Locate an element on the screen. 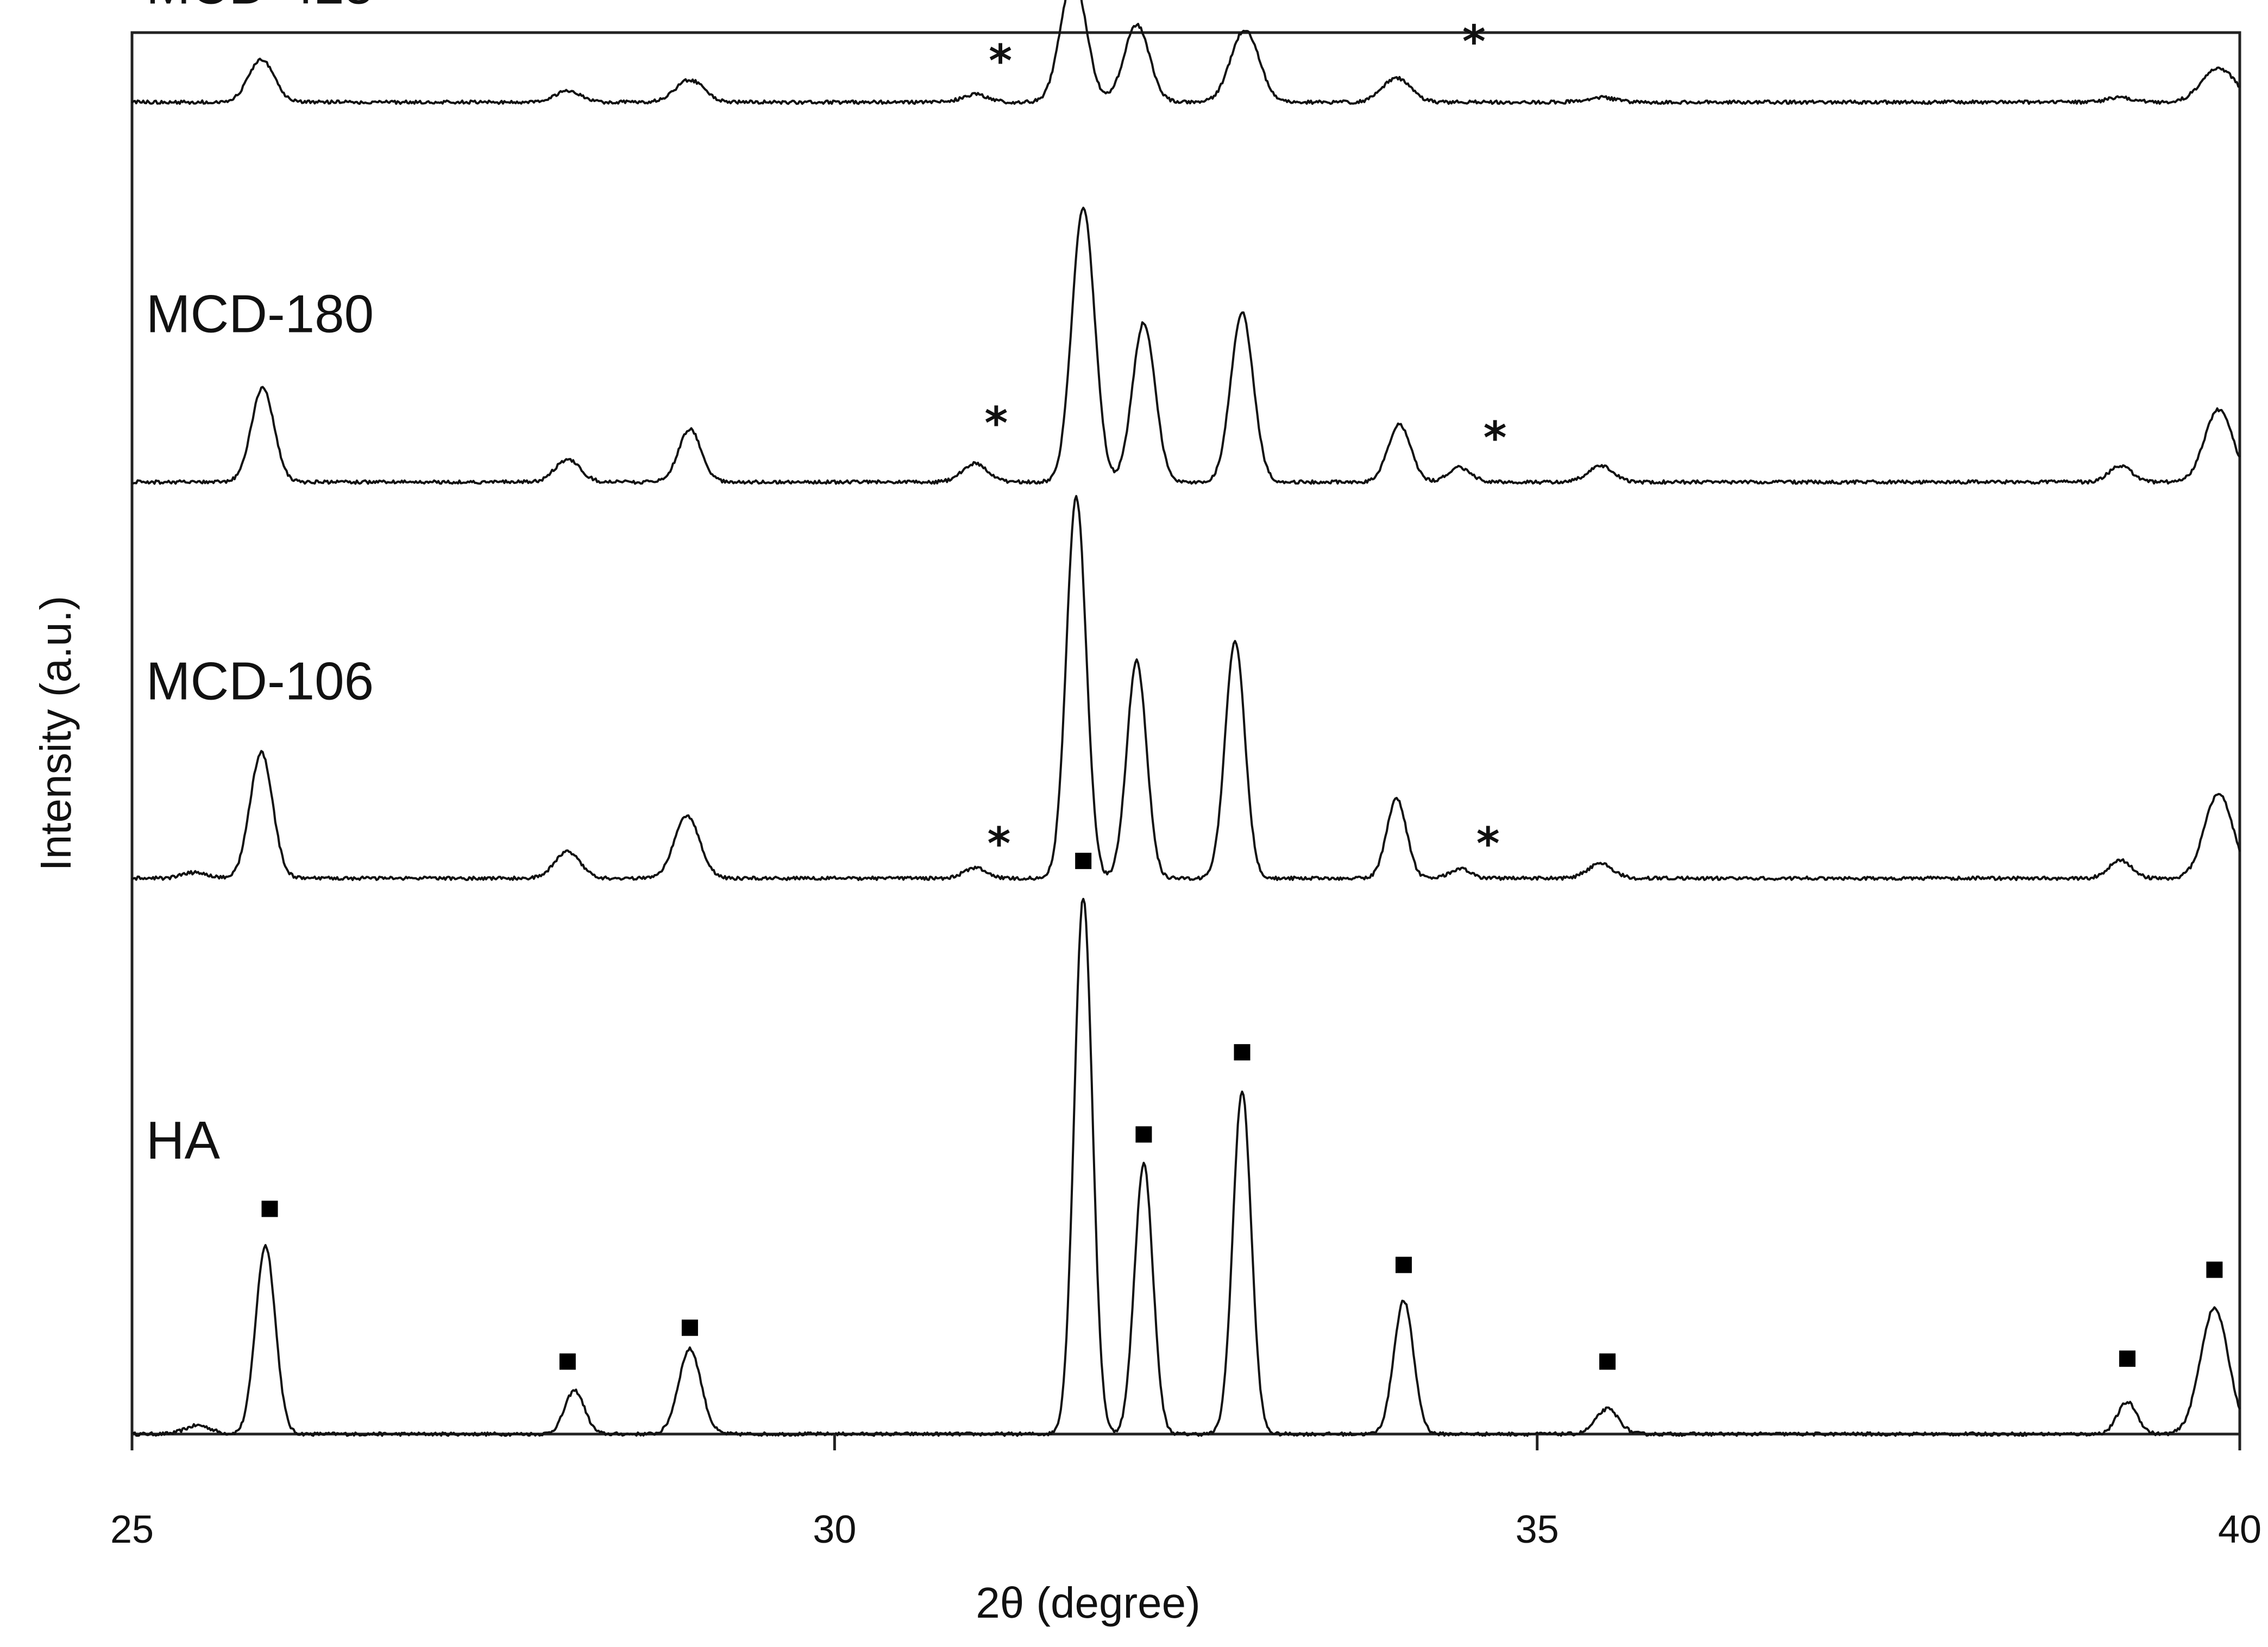 Image resolution: width=2268 pixels, height=1647 pixels. x-tick-label: 35 is located at coordinates (1538, 1529).